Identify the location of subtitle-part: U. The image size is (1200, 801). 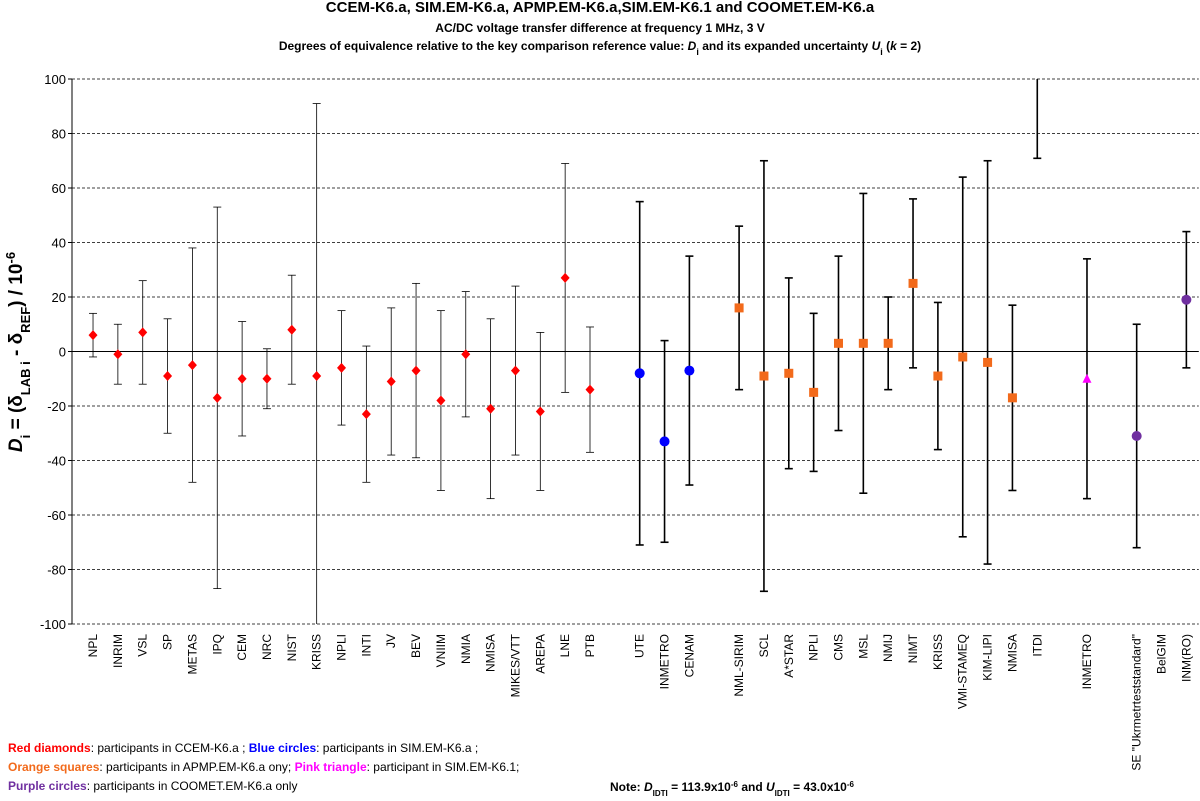
(876, 46).